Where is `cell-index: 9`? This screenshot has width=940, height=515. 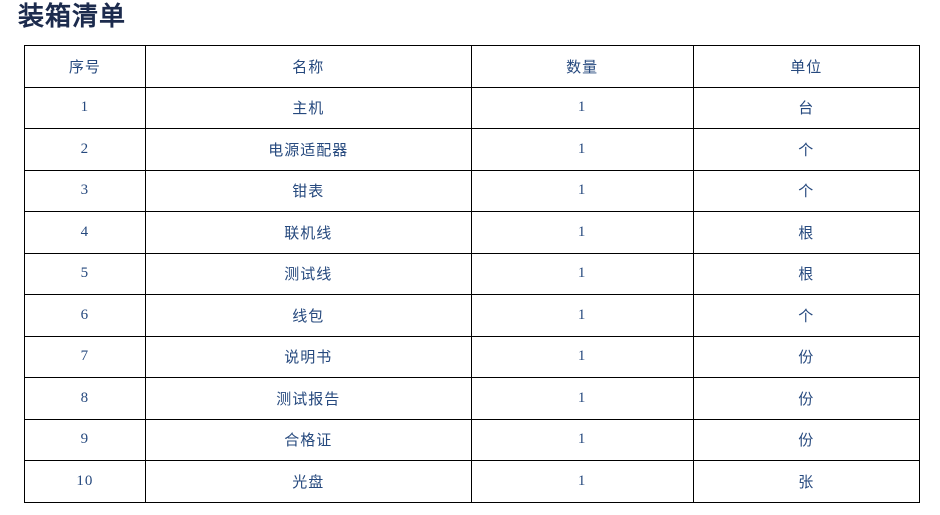
cell-index: 9 is located at coordinates (85, 439).